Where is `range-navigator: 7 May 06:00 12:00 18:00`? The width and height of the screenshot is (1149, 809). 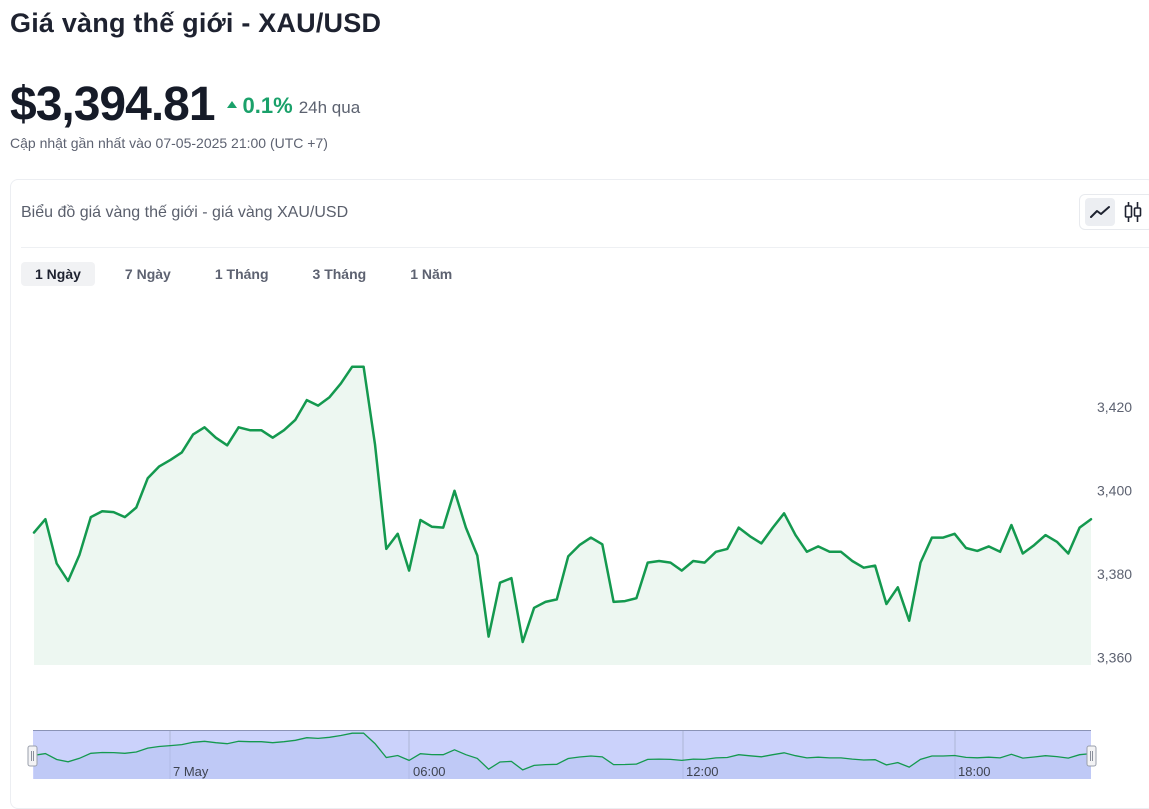 range-navigator: 7 May 06:00 12:00 18:00 is located at coordinates (562, 755).